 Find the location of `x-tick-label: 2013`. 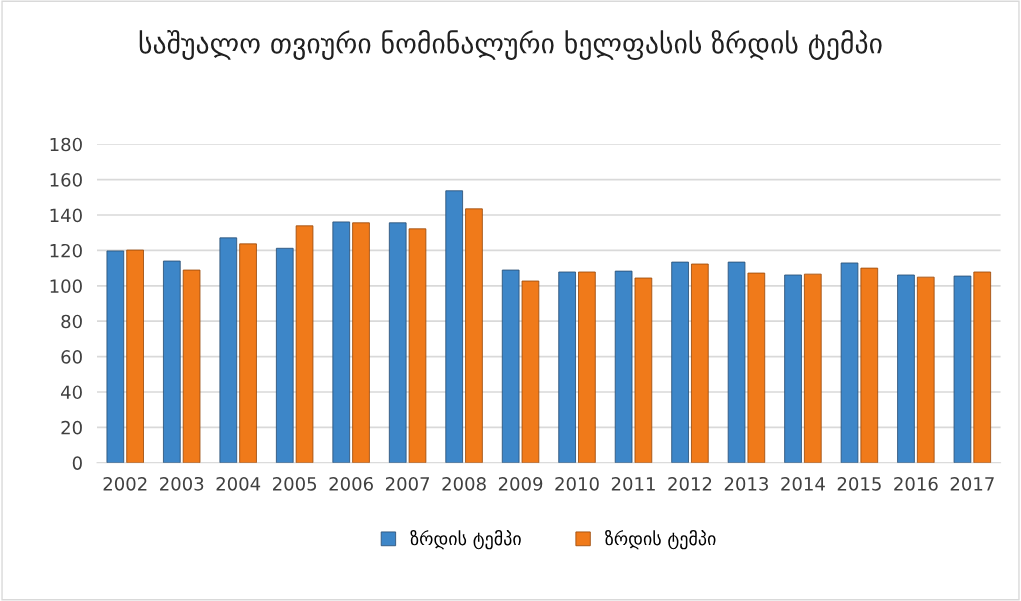

x-tick-label: 2013 is located at coordinates (746, 483).